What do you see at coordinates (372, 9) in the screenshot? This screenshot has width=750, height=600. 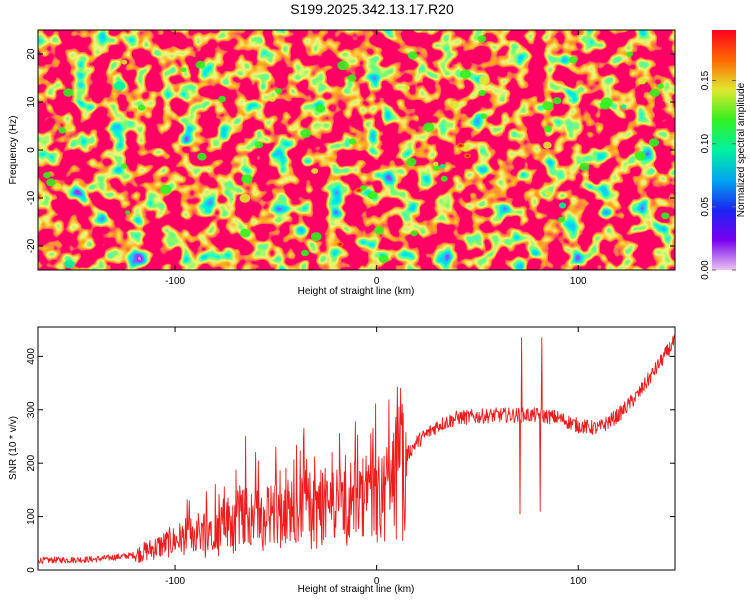 I see `chart-title: S199.2025.342.13.17.R20` at bounding box center [372, 9].